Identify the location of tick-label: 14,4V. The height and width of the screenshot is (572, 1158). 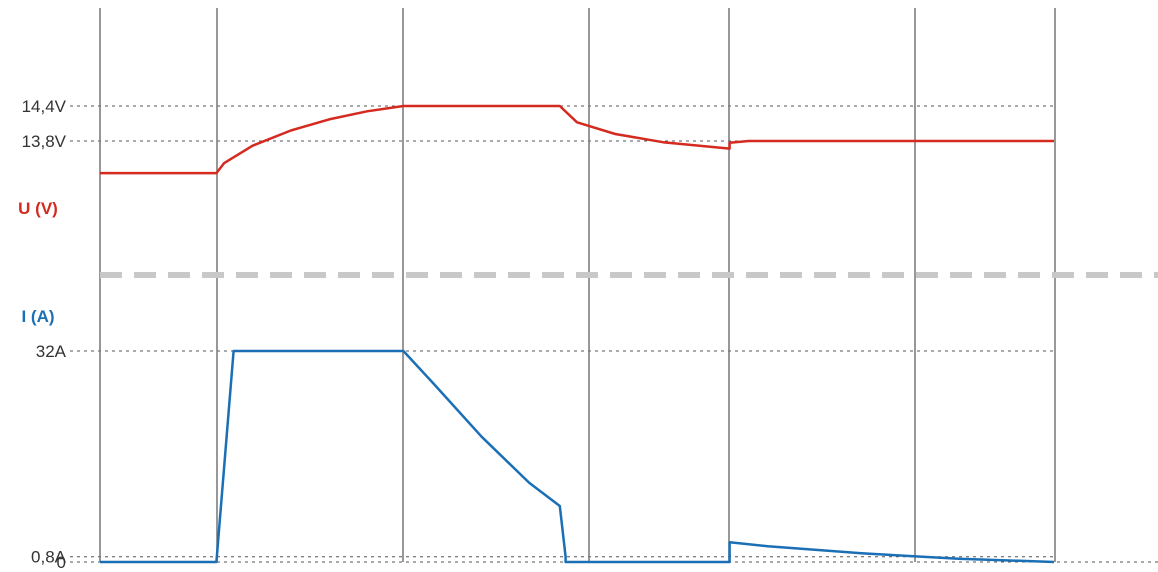
(44, 106).